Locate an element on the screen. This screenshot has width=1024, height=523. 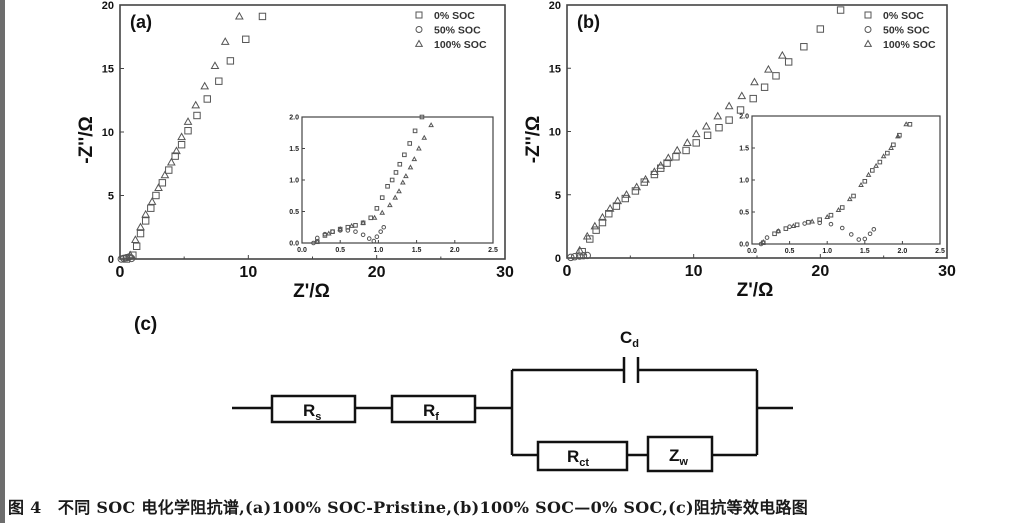
legend-entry: 50% SOC is located at coordinates (906, 31).